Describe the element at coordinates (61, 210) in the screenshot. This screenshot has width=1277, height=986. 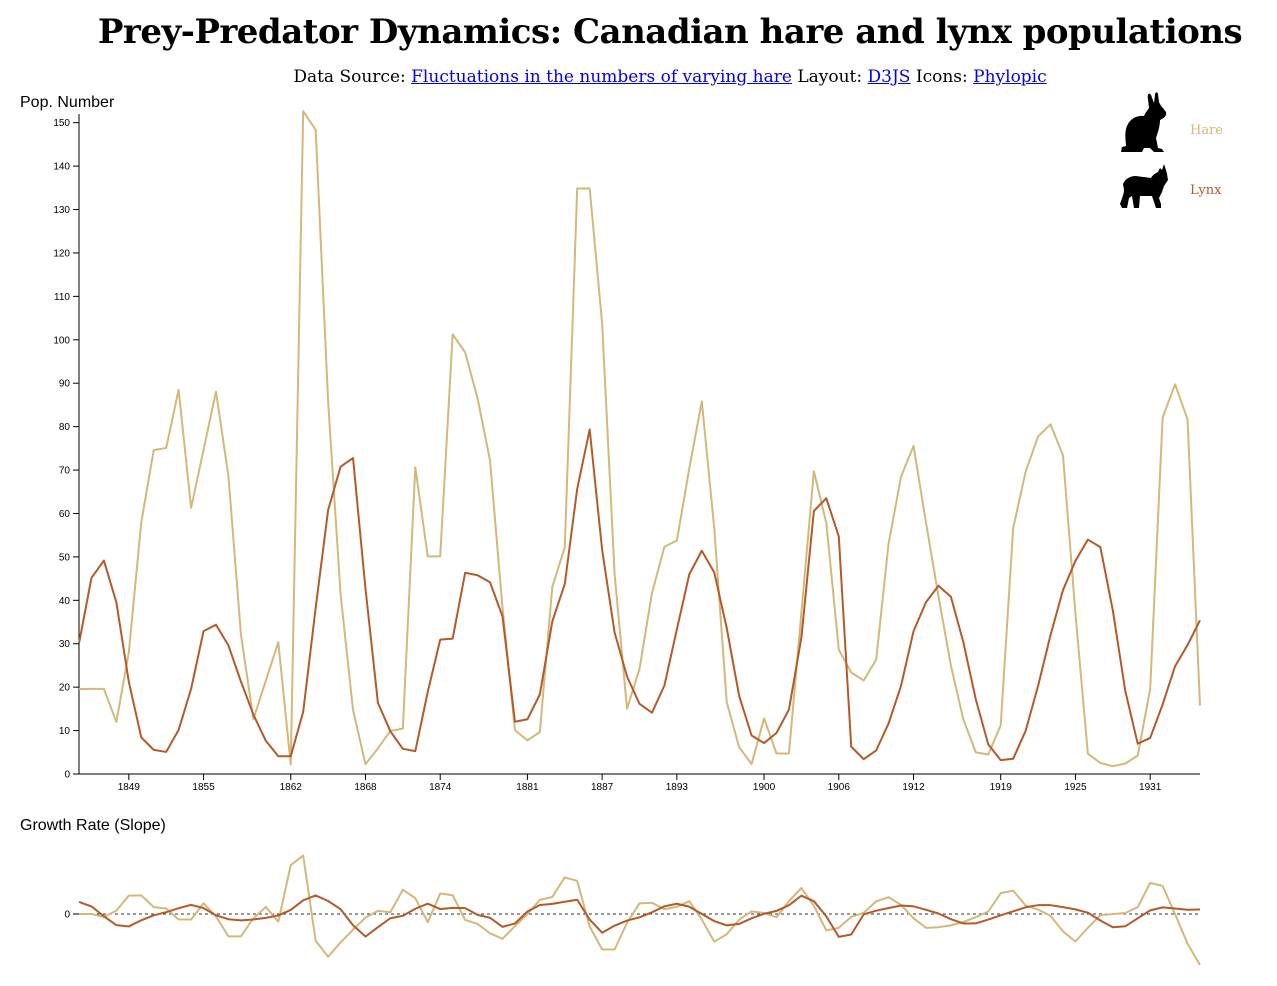
I see `y-tick-label: 130` at that location.